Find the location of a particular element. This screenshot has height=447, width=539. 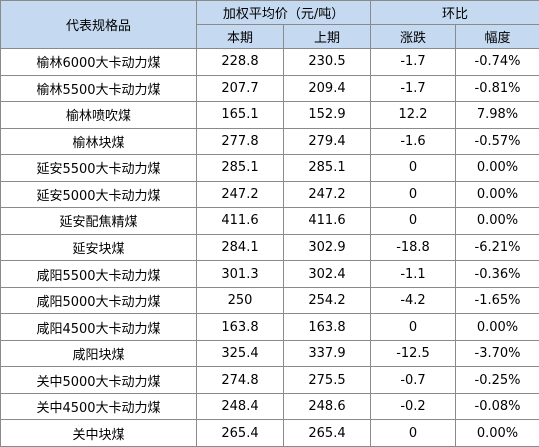

cell-current: 163.8 is located at coordinates (240, 327).